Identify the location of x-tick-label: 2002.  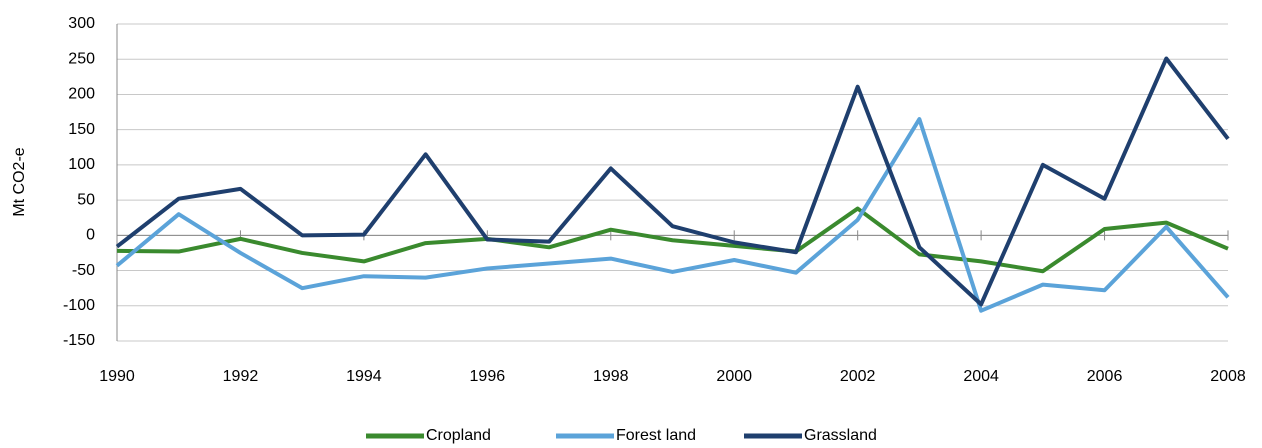
(858, 376).